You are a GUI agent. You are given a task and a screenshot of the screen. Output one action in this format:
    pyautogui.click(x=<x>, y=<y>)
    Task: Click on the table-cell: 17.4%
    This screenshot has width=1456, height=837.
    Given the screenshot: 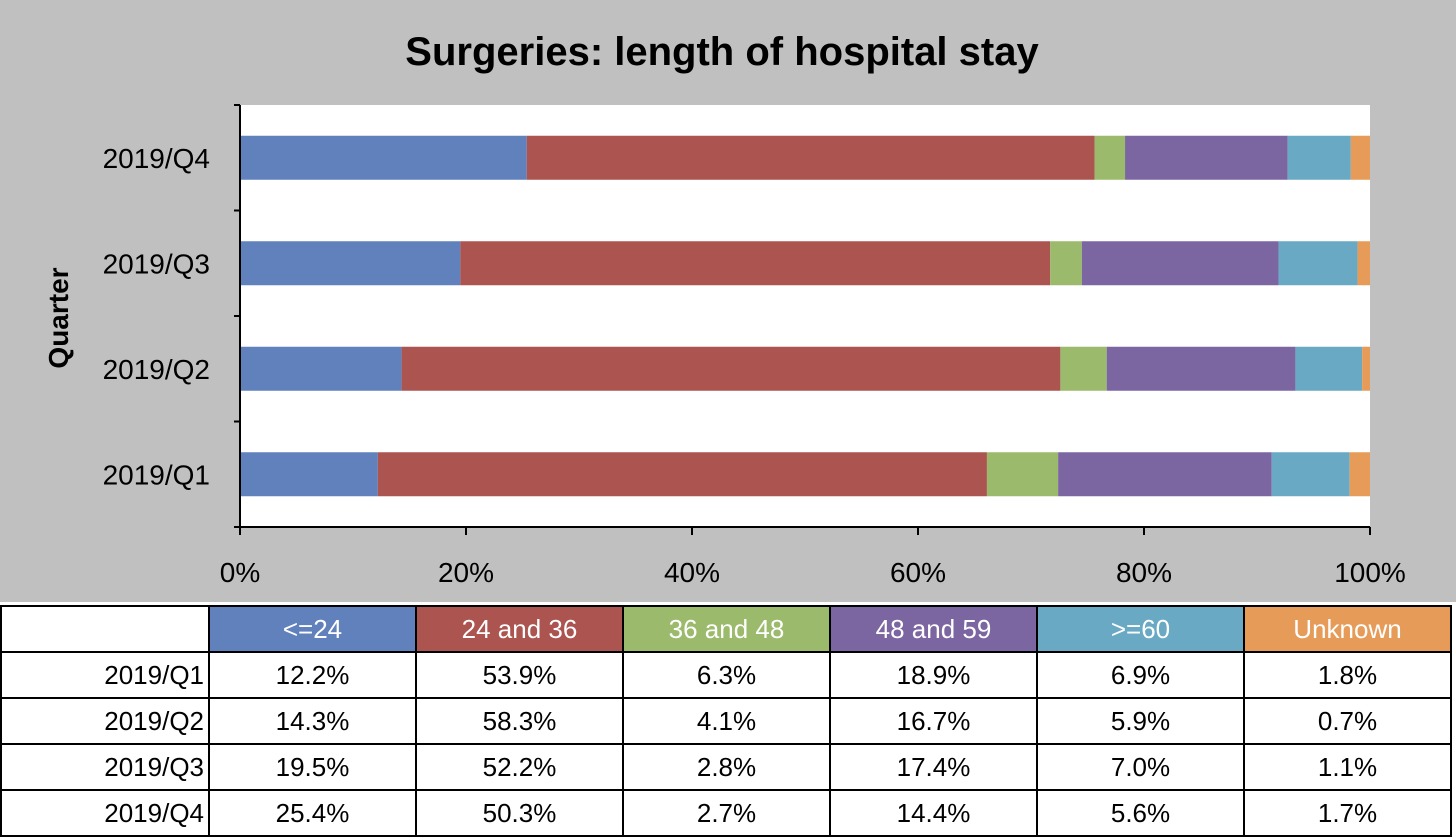 What is the action you would take?
    pyautogui.click(x=933, y=767)
    